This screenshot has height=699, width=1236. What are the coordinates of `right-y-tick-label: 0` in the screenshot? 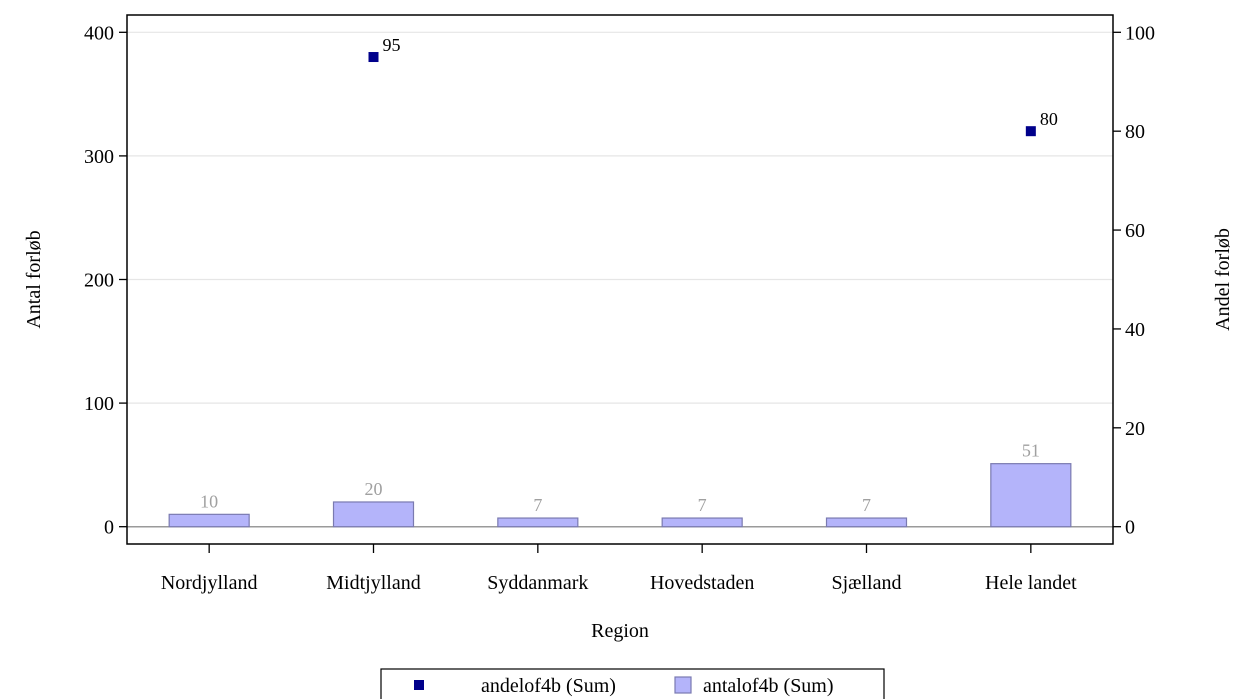 It's located at (1130, 528).